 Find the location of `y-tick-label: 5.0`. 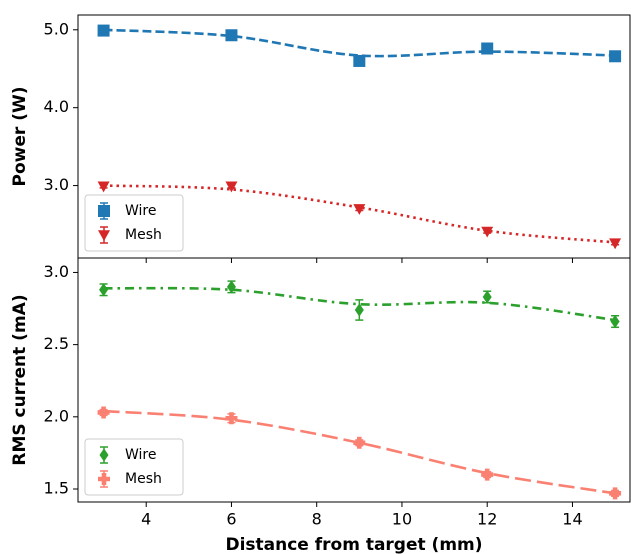

y-tick-label: 5.0 is located at coordinates (56, 28).